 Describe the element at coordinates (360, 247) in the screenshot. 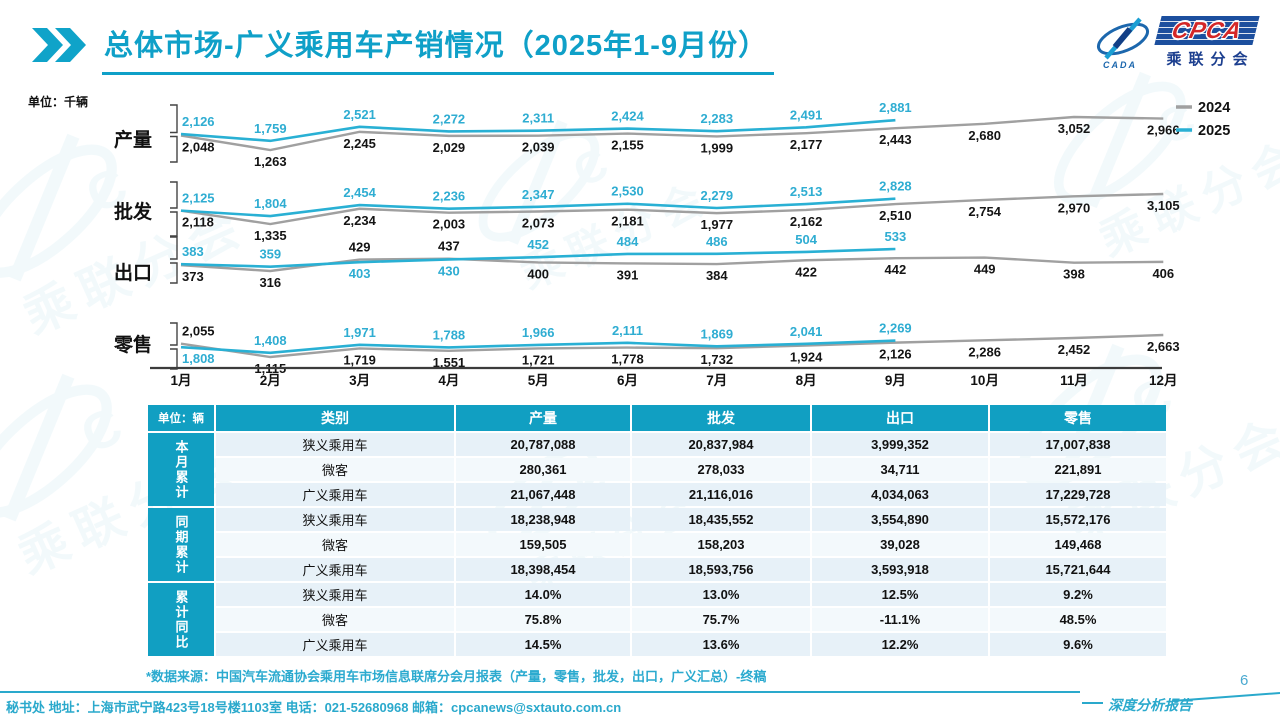

I see `data-label-2024: 429` at that location.